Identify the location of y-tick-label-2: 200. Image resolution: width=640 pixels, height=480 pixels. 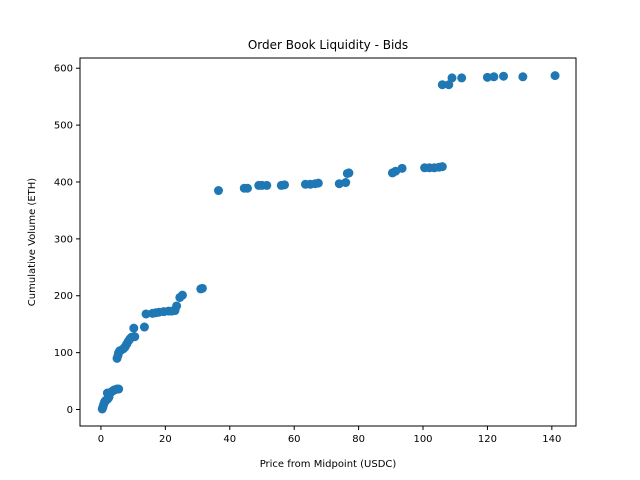
(63, 296).